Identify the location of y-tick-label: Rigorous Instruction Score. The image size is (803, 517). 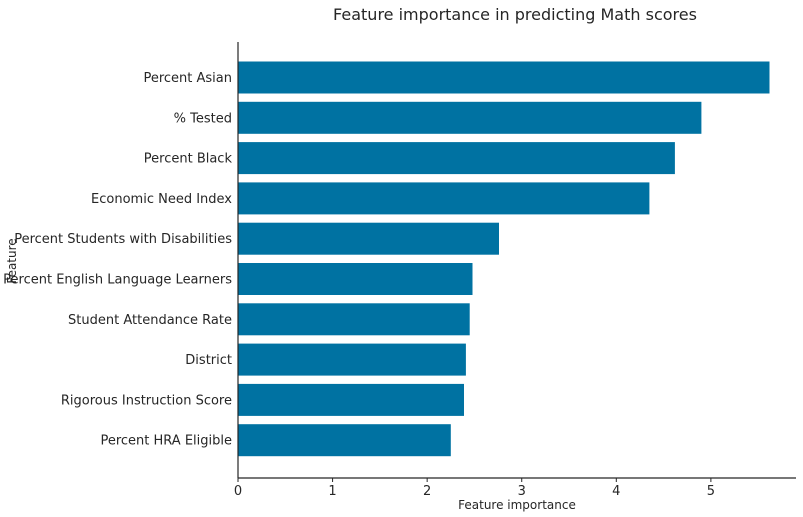
(146, 400).